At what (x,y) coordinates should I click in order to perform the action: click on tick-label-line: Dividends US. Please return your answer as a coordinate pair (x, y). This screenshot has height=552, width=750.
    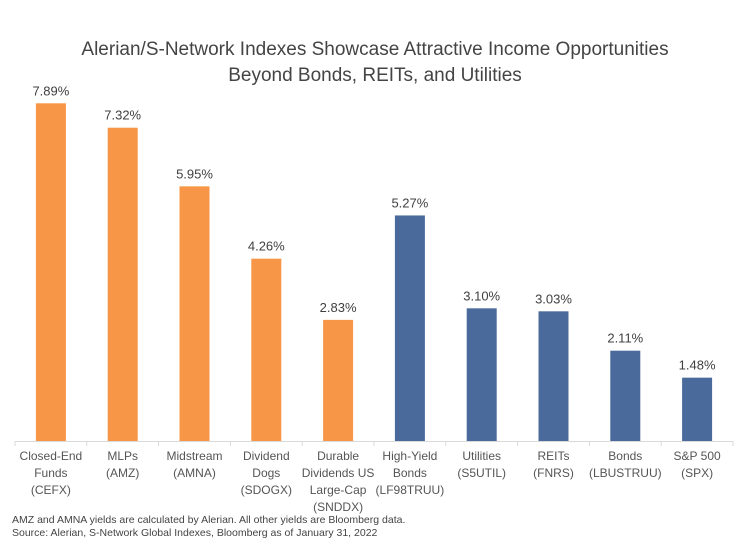
    Looking at the image, I should click on (338, 473).